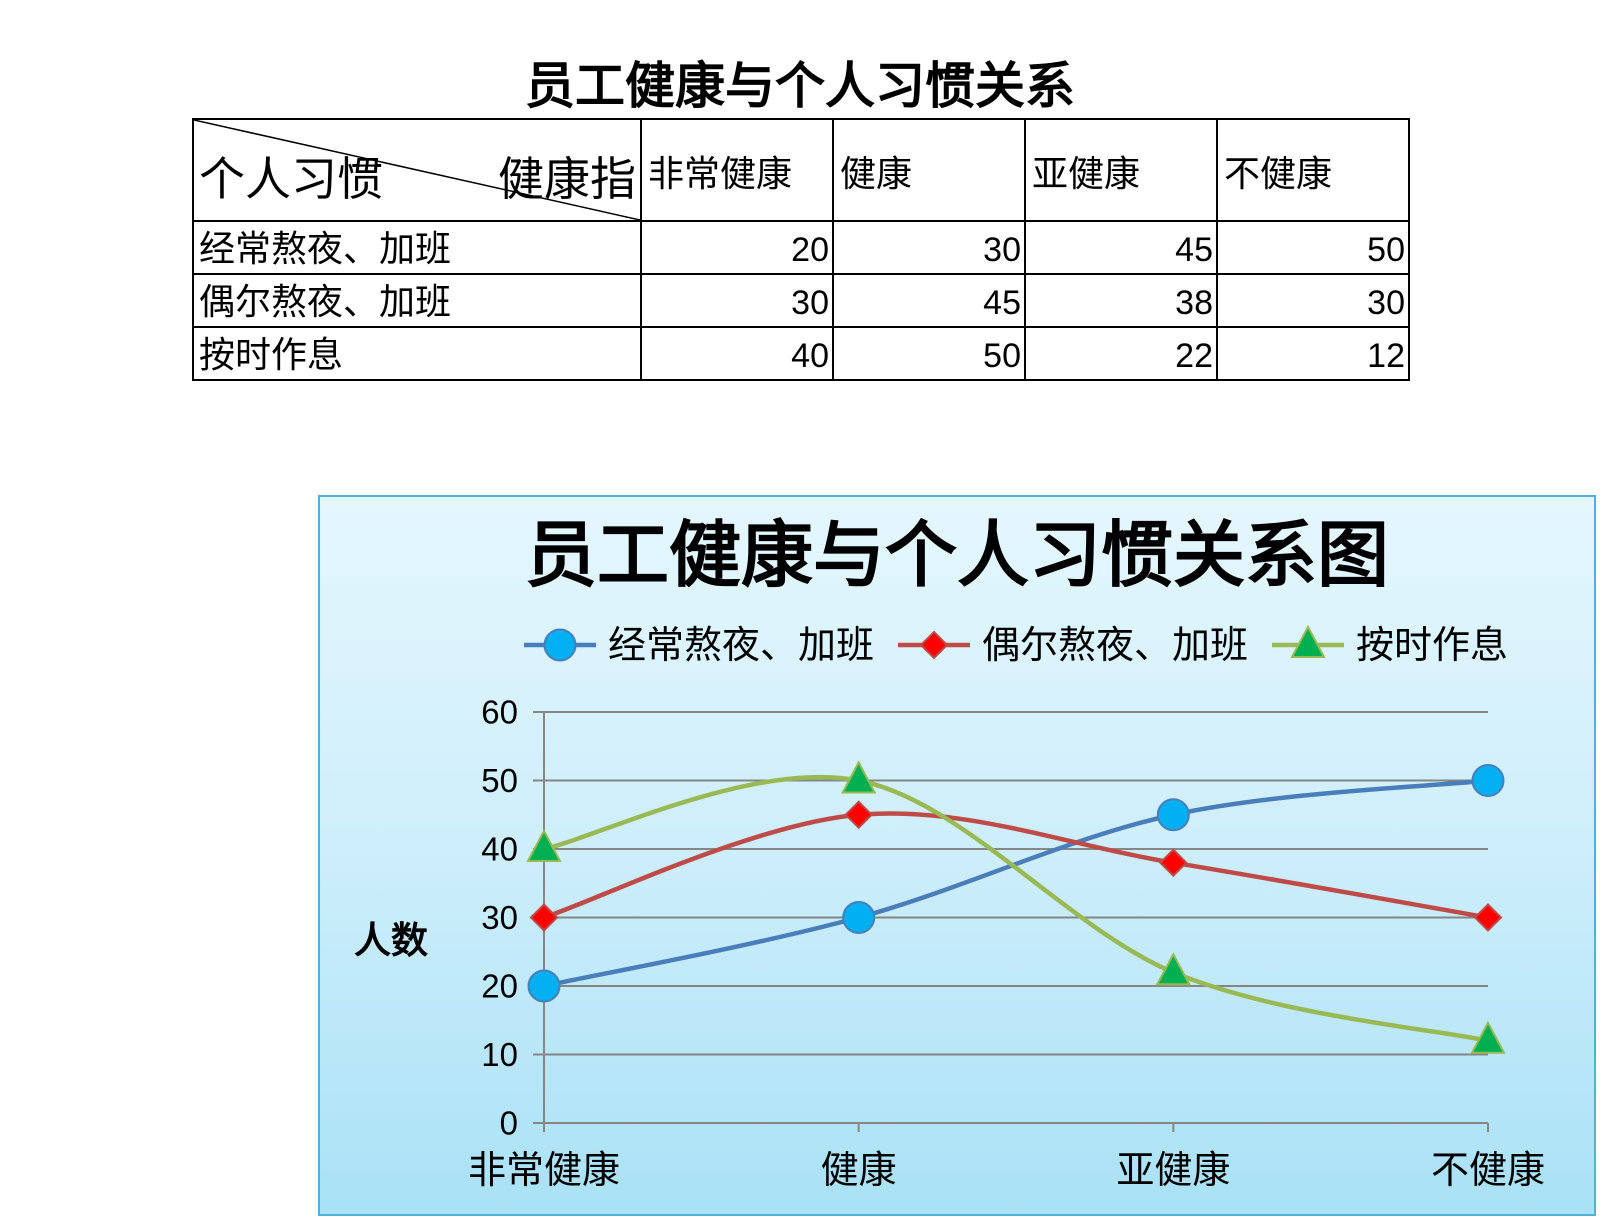  I want to click on row-label-frequent-late-nights: 经常熬夜、加班, so click(417, 247).